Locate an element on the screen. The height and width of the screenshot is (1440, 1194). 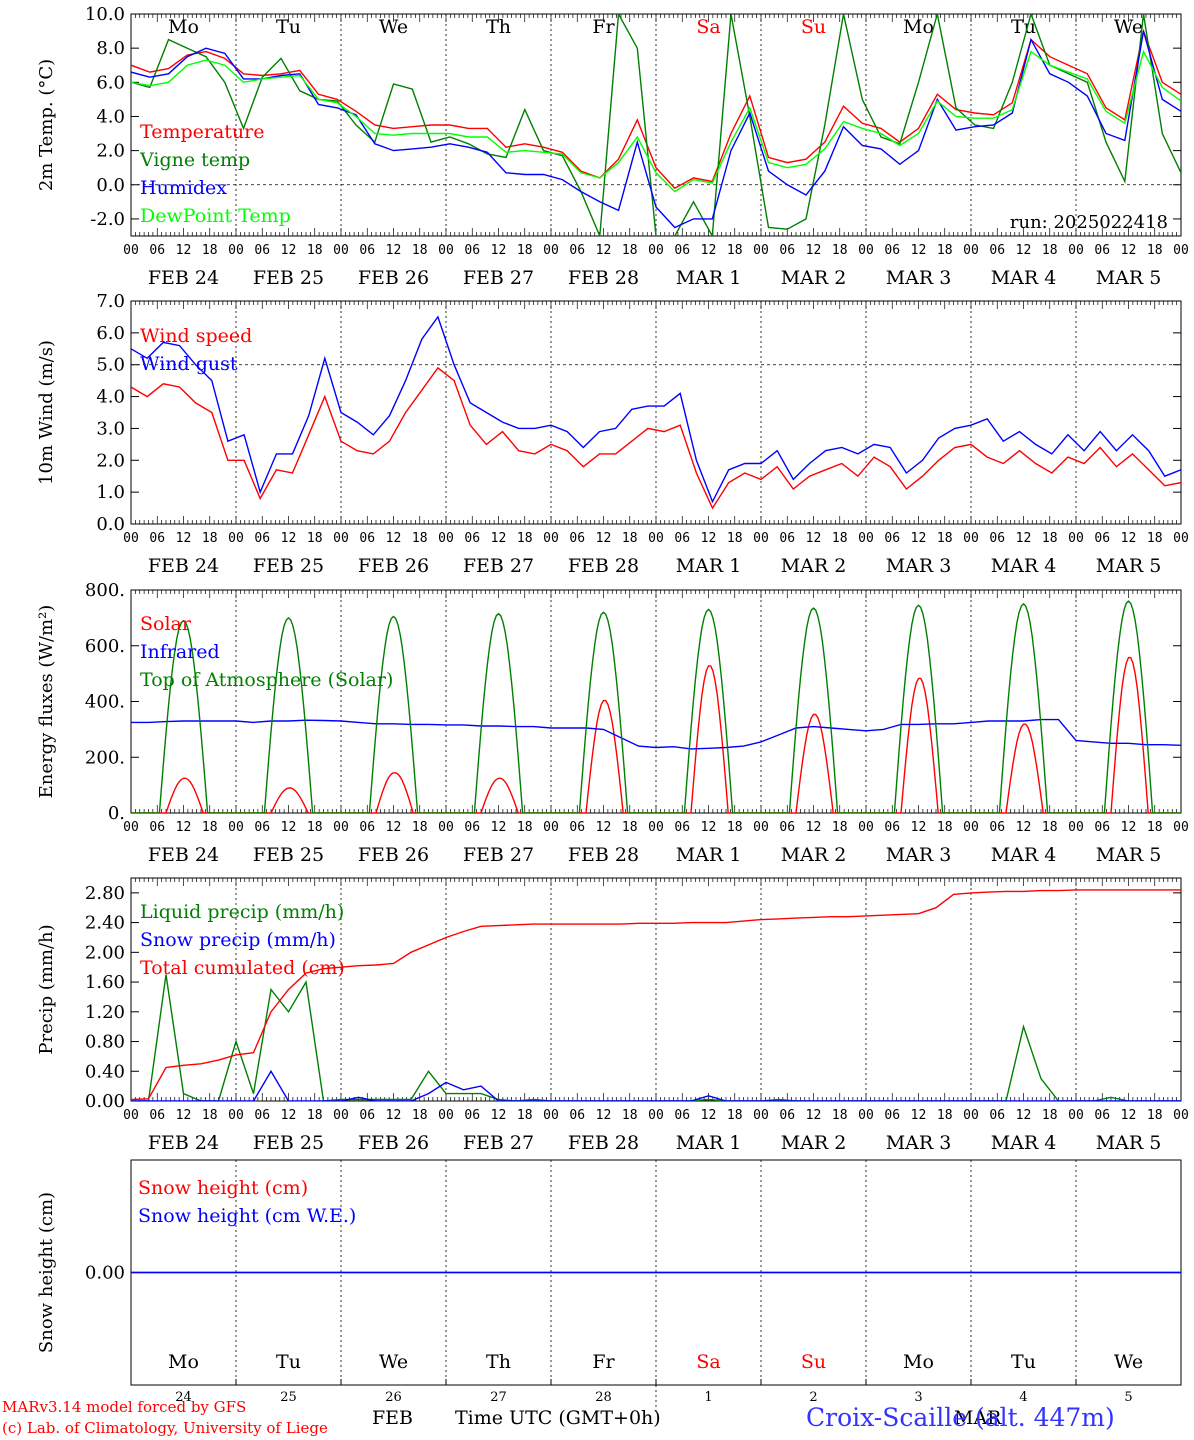
x-date-label: MAR 1 is located at coordinates (709, 1143).